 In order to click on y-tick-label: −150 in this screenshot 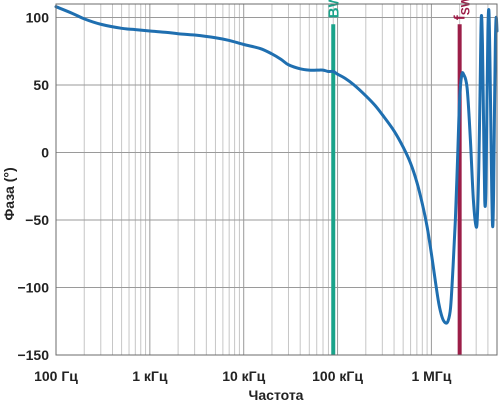, I will do `click(33, 355)`.